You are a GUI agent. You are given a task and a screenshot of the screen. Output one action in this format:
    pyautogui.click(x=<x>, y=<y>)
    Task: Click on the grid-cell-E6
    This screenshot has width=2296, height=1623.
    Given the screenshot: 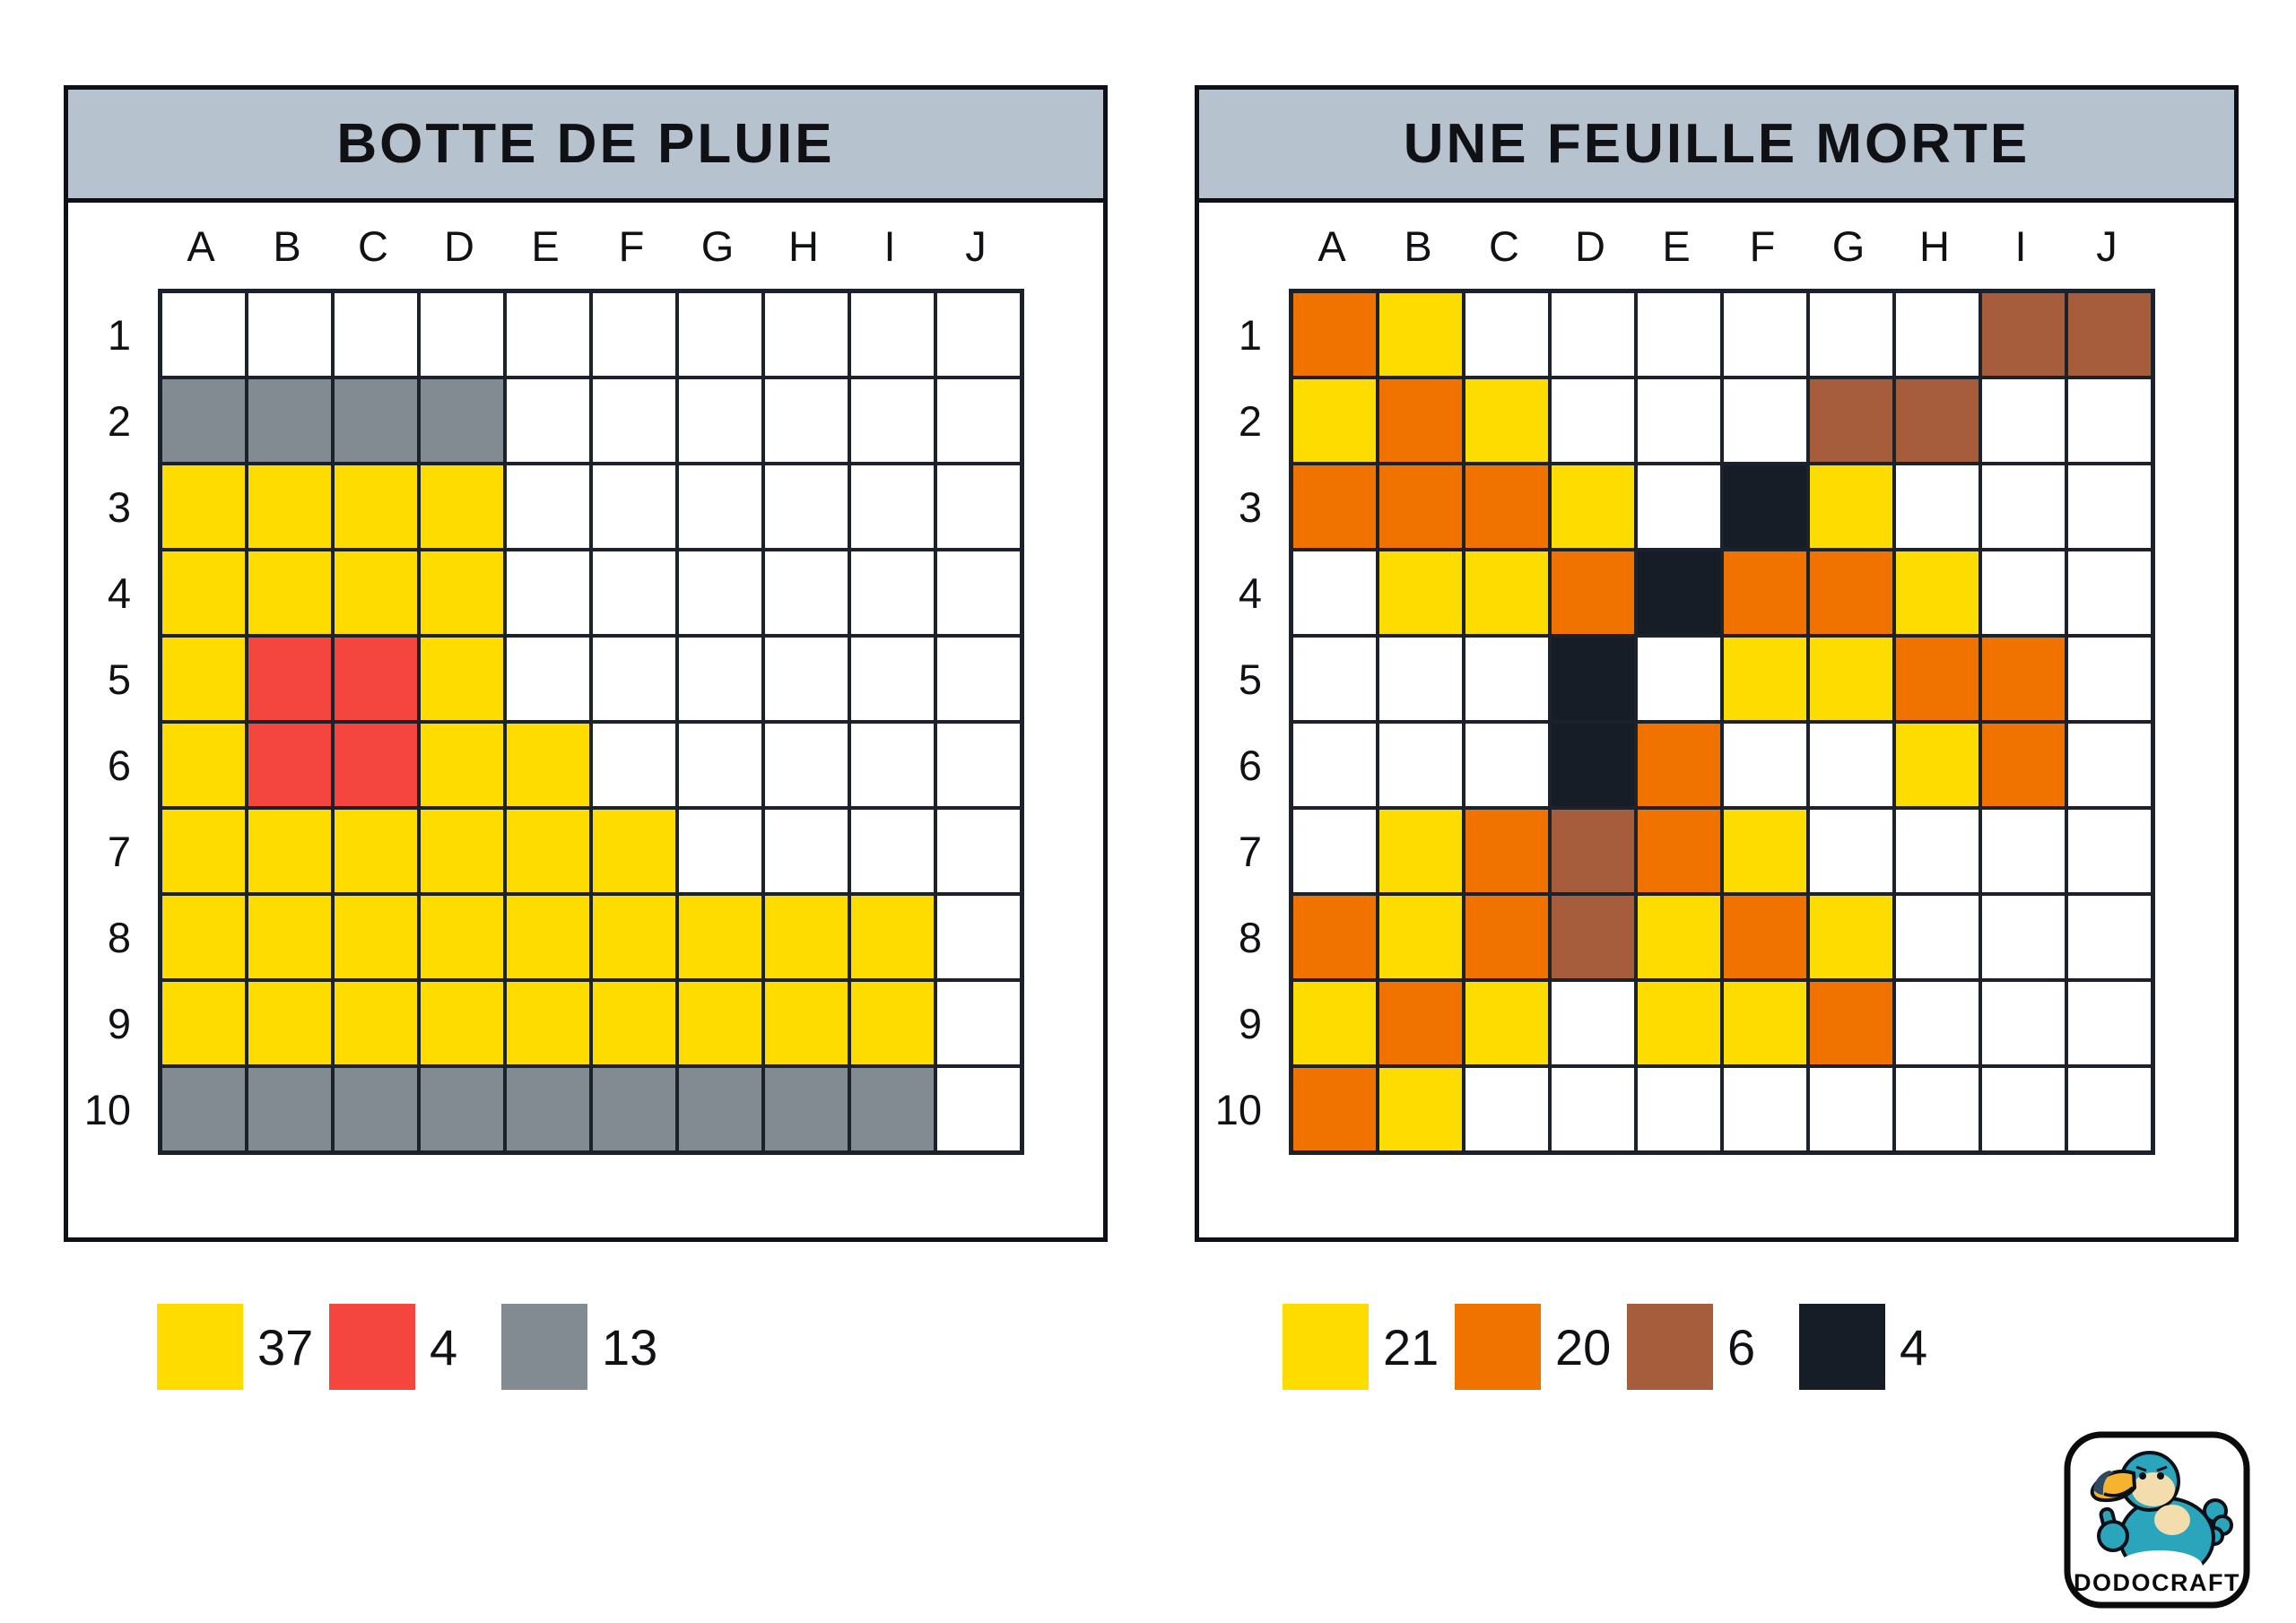 What is the action you would take?
    pyautogui.click(x=1679, y=765)
    